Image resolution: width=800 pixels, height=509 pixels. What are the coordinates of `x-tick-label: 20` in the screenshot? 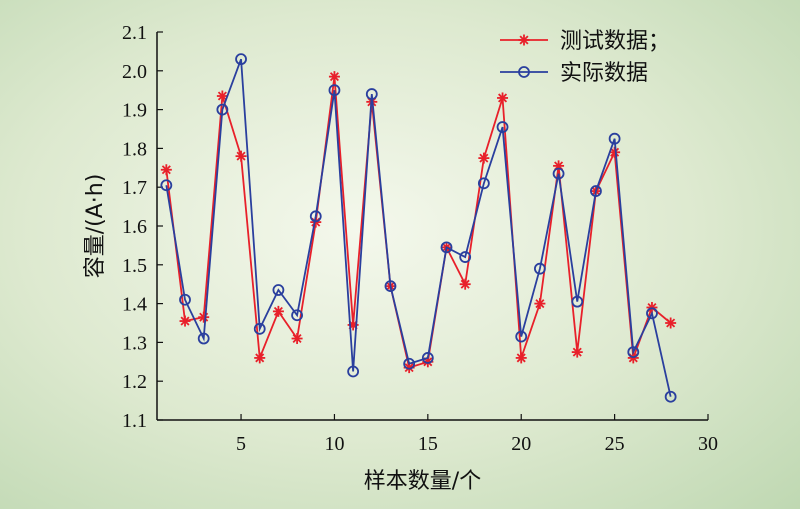 It's located at (521, 444).